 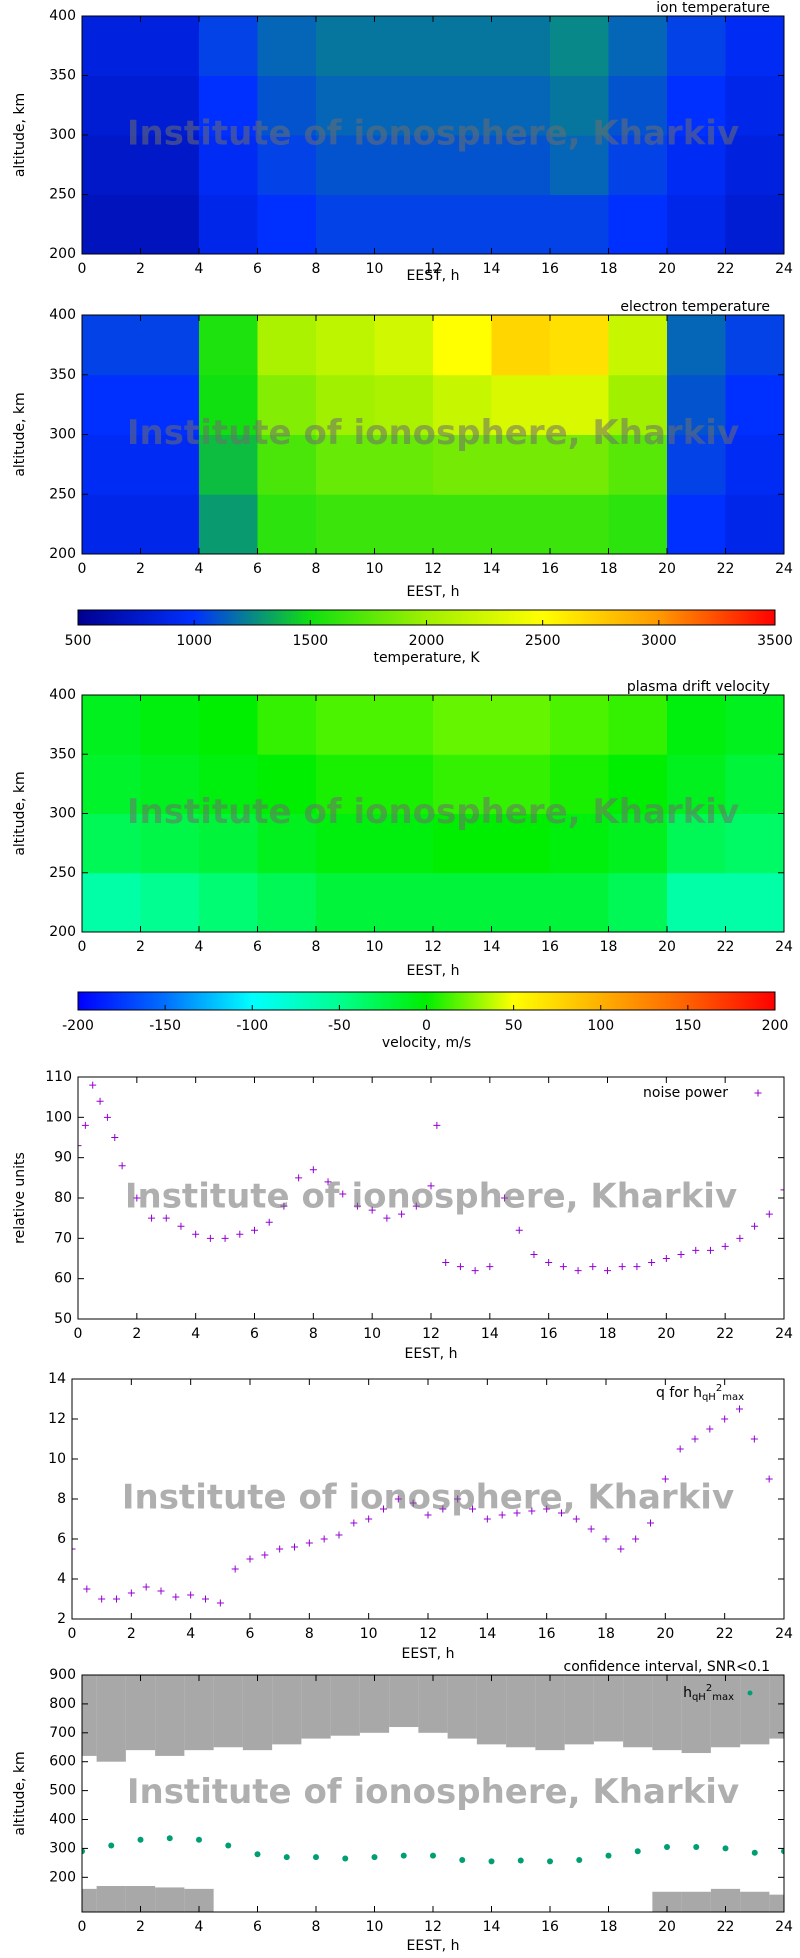 I want to click on colorbar-tick-label: 3500, so click(x=775, y=641).